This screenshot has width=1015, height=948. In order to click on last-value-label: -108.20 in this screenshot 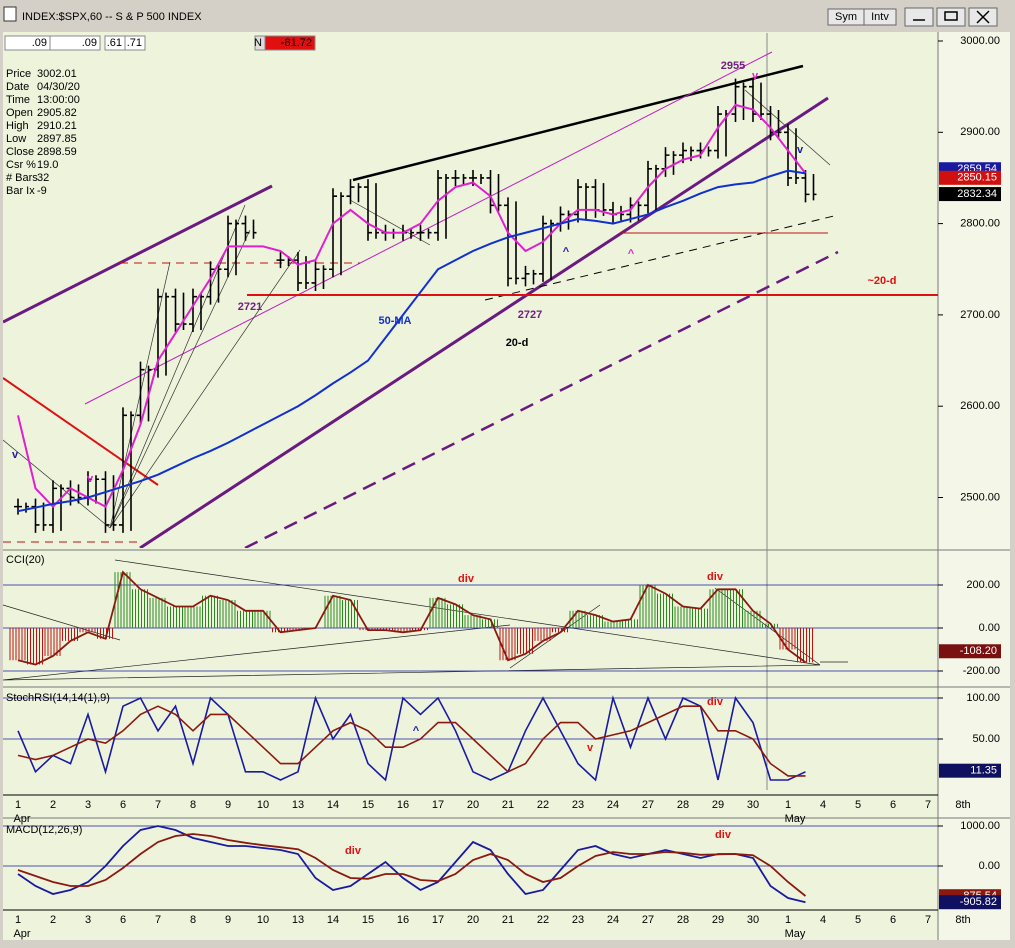, I will do `click(978, 651)`.